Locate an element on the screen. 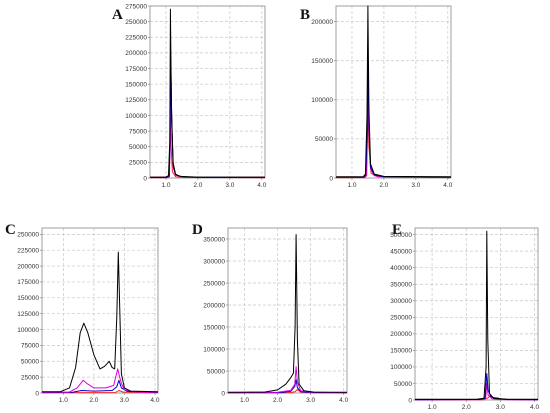 The image size is (550, 413). chart-panel-b: B 1.0 2.0 3.0 4.0 0 50000 100000 150000 200000 is located at coordinates (376, 97).